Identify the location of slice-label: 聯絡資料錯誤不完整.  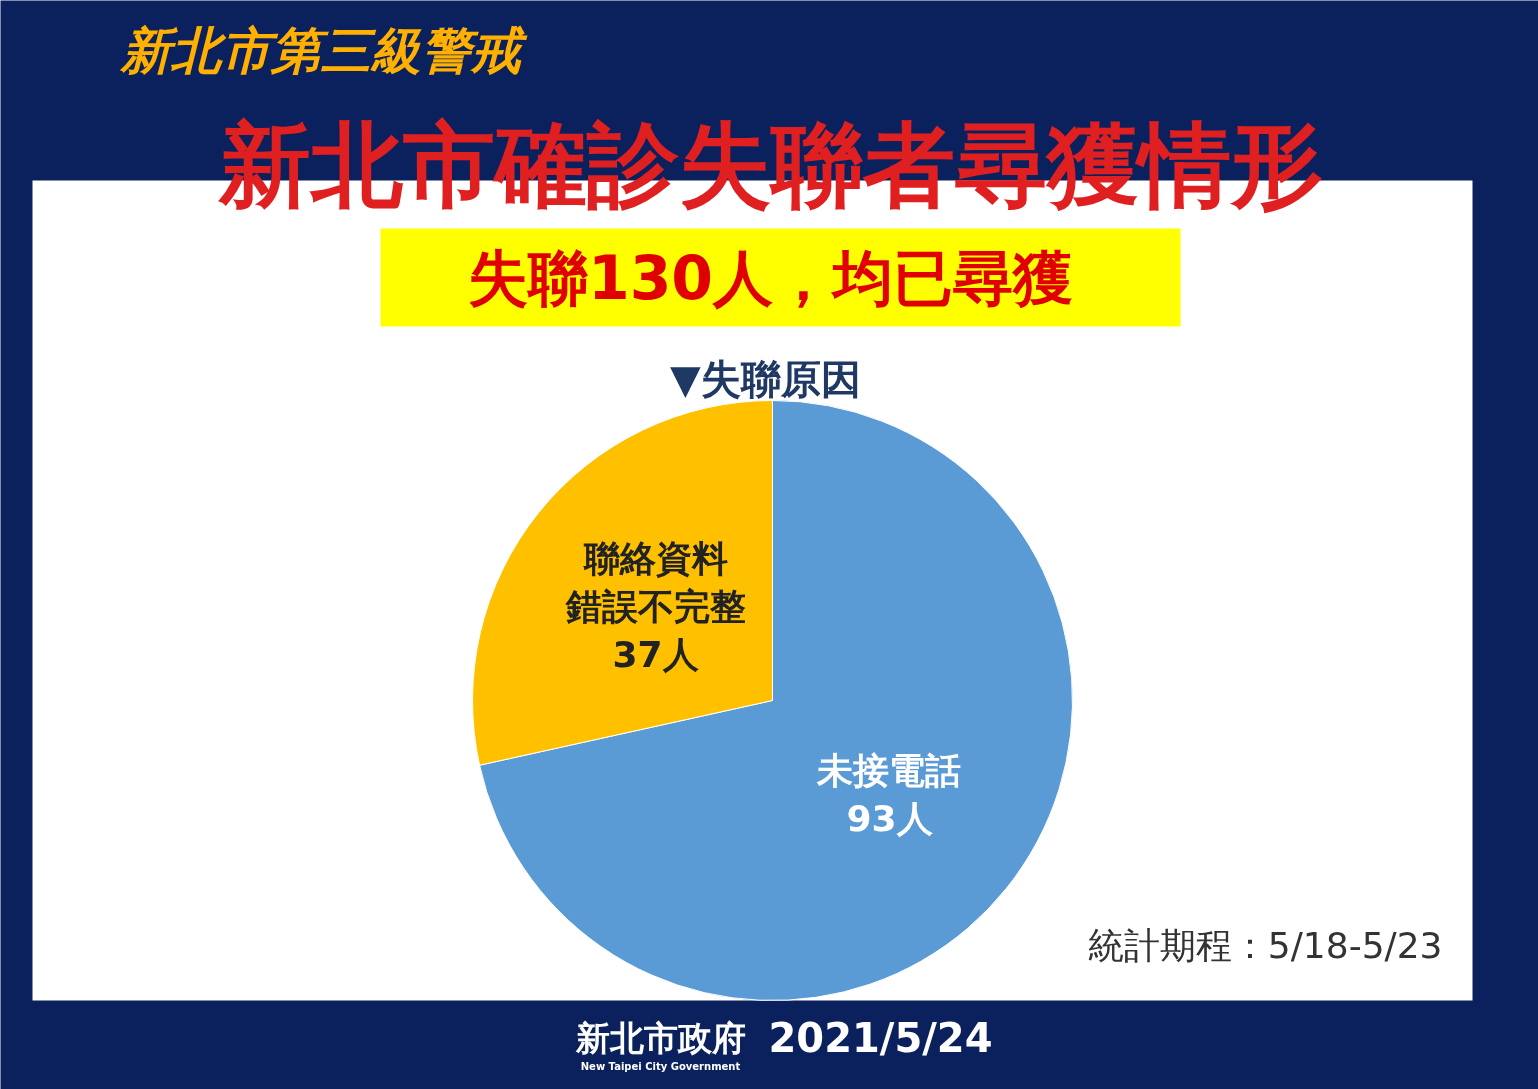
(655, 583).